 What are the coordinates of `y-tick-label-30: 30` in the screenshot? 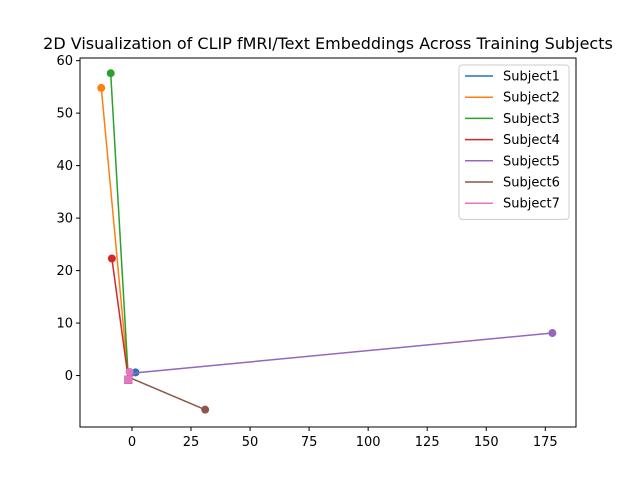 It's located at (64, 219).